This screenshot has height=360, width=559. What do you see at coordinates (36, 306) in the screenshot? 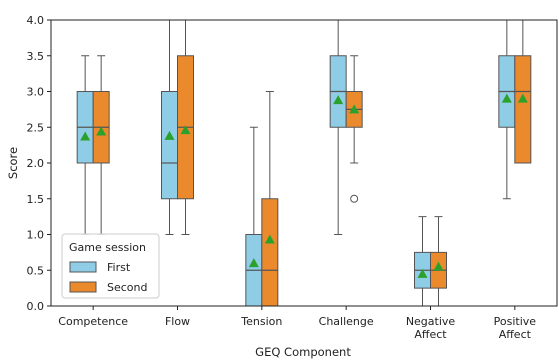
I see `y-tick-label: 0.0` at bounding box center [36, 306].